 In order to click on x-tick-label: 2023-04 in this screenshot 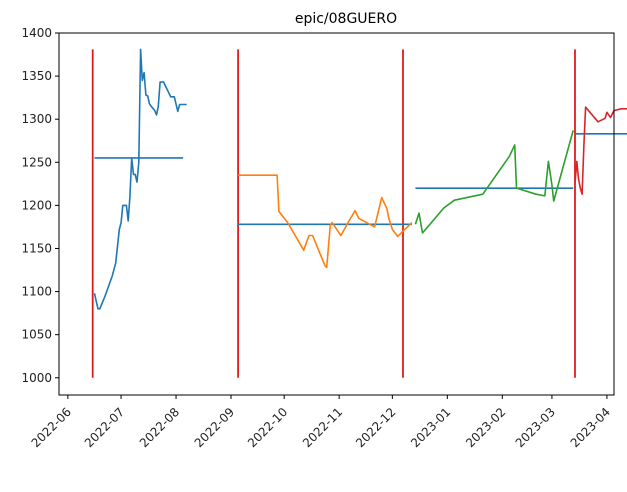, I will do `click(590, 427)`.